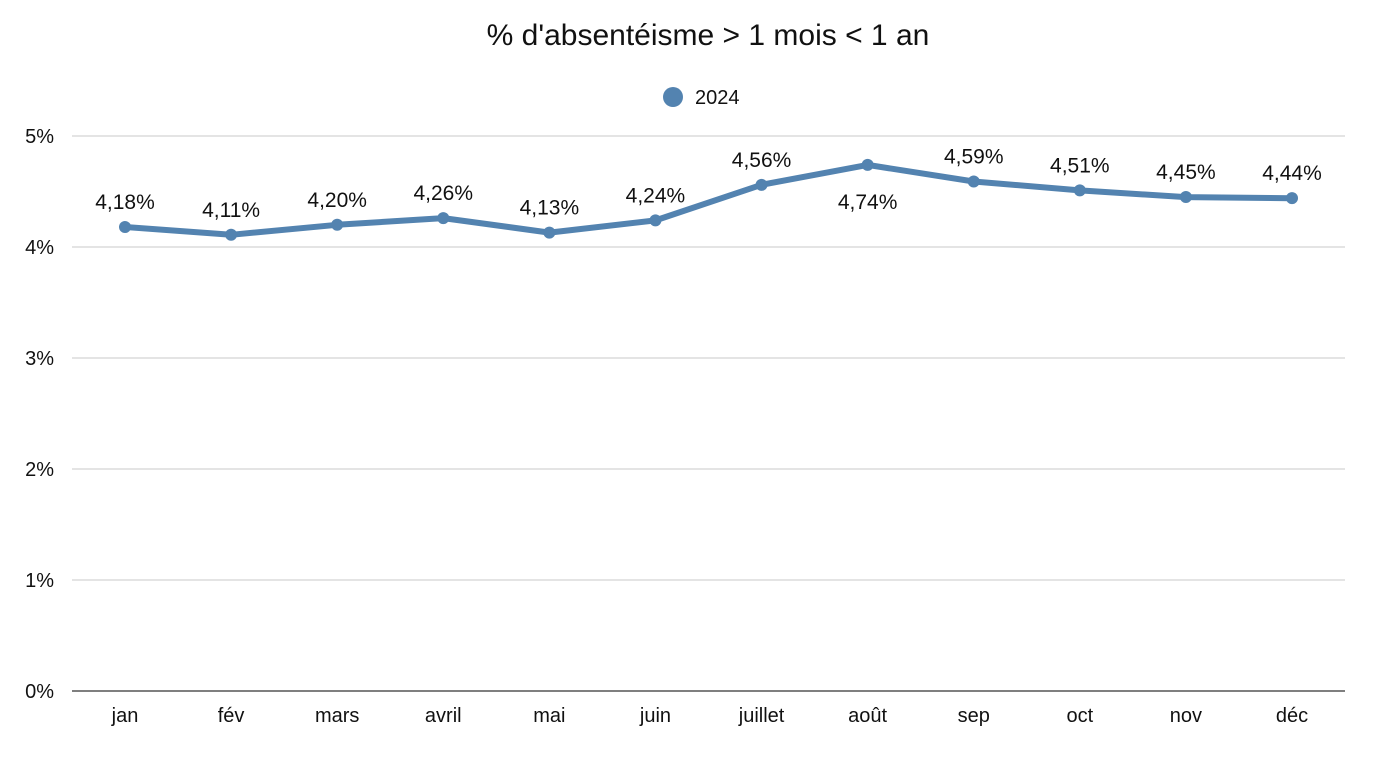 Image resolution: width=1376 pixels, height=770 pixels. What do you see at coordinates (974, 157) in the screenshot?
I see `data-label: 4,59%` at bounding box center [974, 157].